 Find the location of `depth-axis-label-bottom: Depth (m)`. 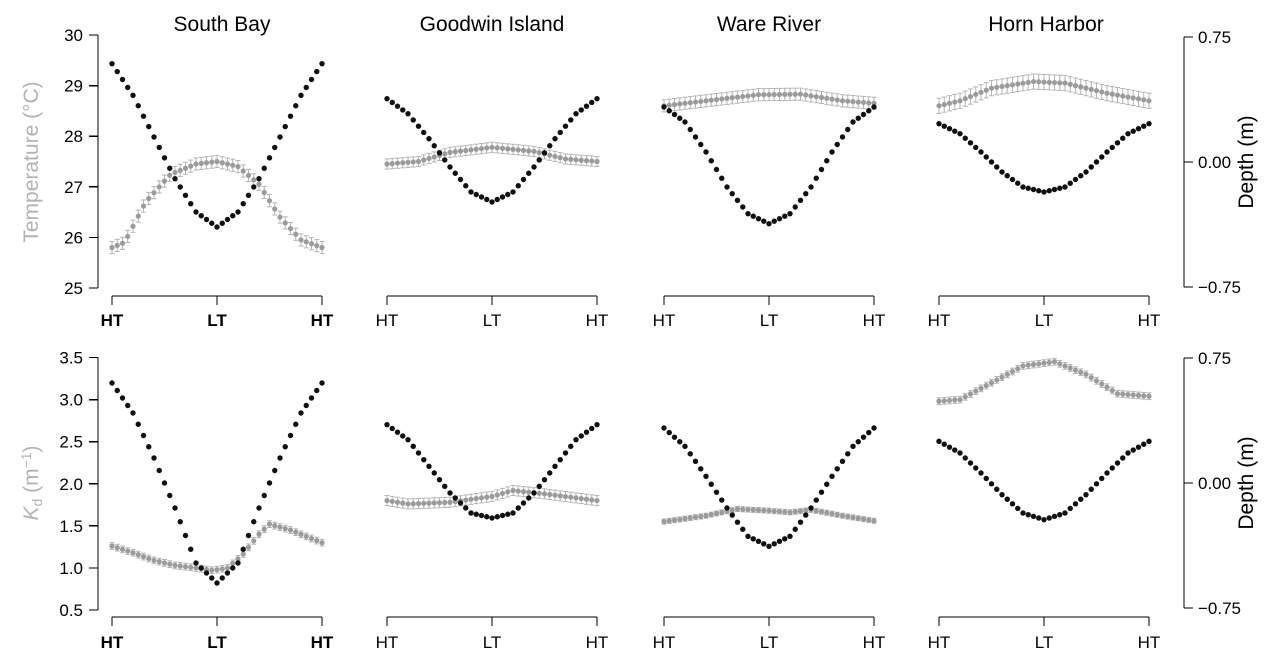

depth-axis-label-bottom: Depth (m) is located at coordinates (1246, 482).